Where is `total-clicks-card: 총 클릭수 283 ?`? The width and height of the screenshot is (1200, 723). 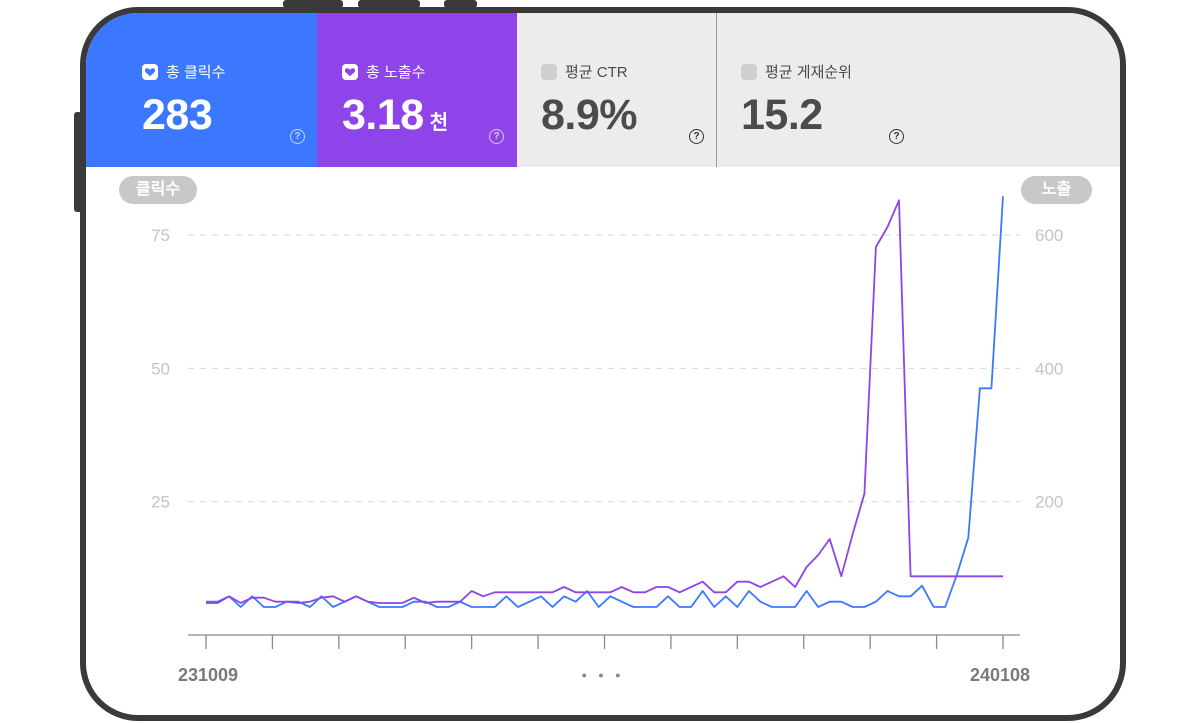 total-clicks-card: 총 클릭수 283 ? is located at coordinates (201, 90).